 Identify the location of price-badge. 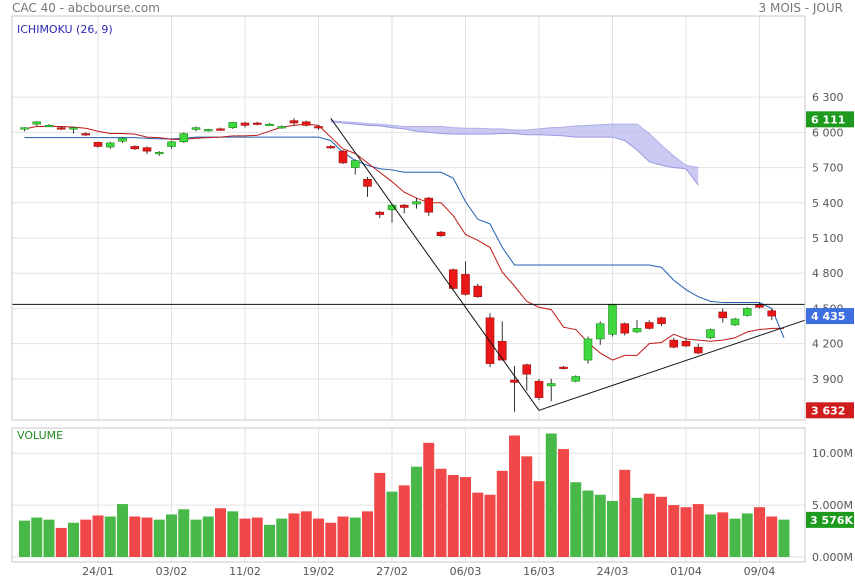
(830, 316).